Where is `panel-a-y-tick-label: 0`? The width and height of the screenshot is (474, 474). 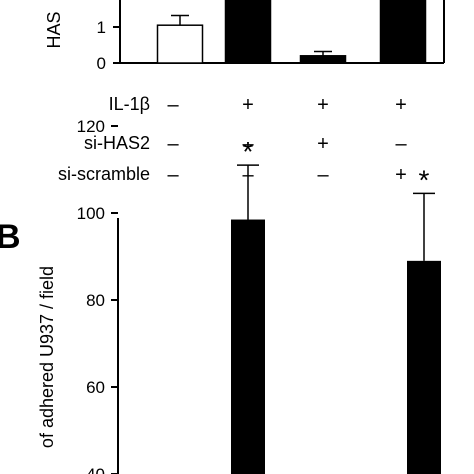 panel-a-y-tick-label: 0 is located at coordinates (101, 63).